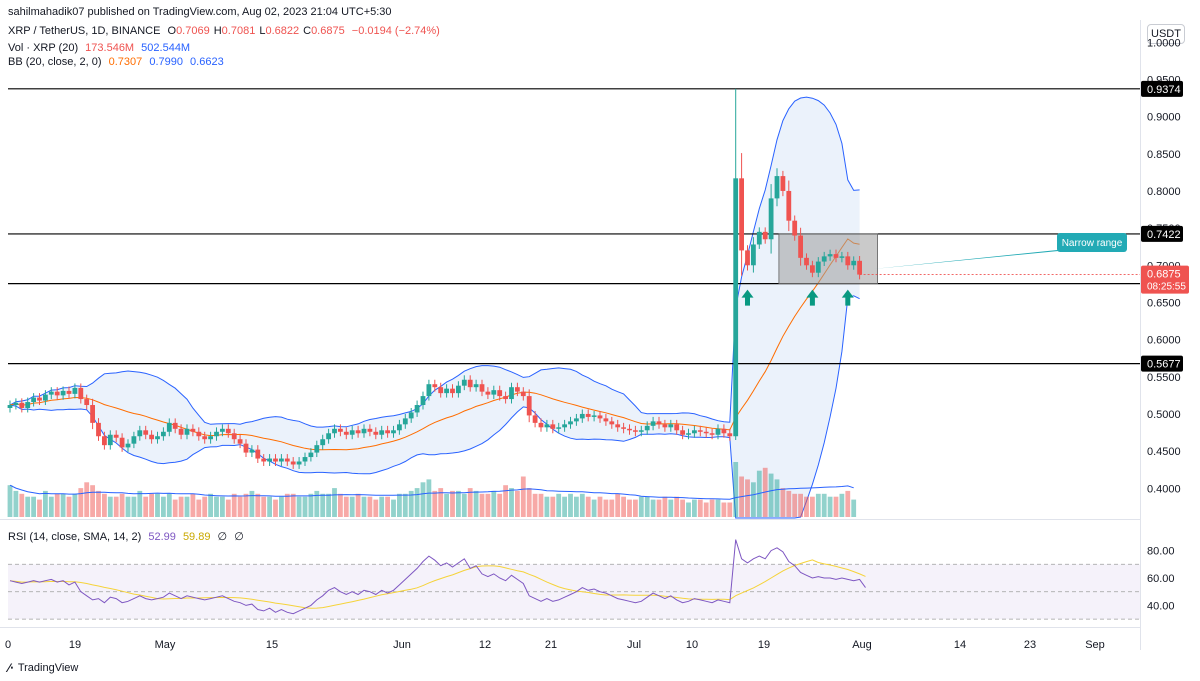 The width and height of the screenshot is (1200, 681). What do you see at coordinates (110, 48) in the screenshot?
I see `volume-value: 173.546M` at bounding box center [110, 48].